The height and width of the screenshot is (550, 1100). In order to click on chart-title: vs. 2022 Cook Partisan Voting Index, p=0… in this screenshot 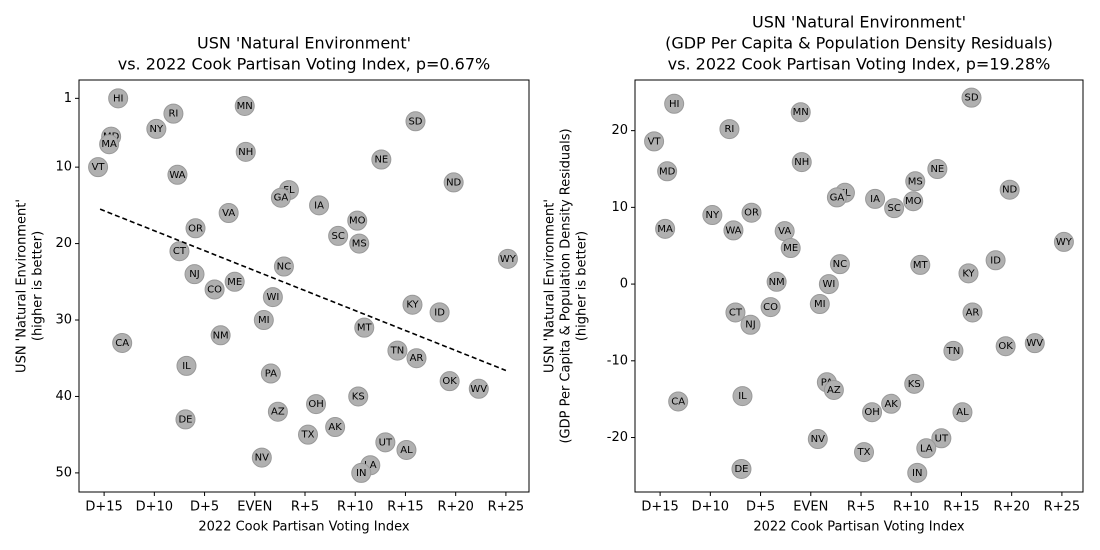, I will do `click(304, 64)`.